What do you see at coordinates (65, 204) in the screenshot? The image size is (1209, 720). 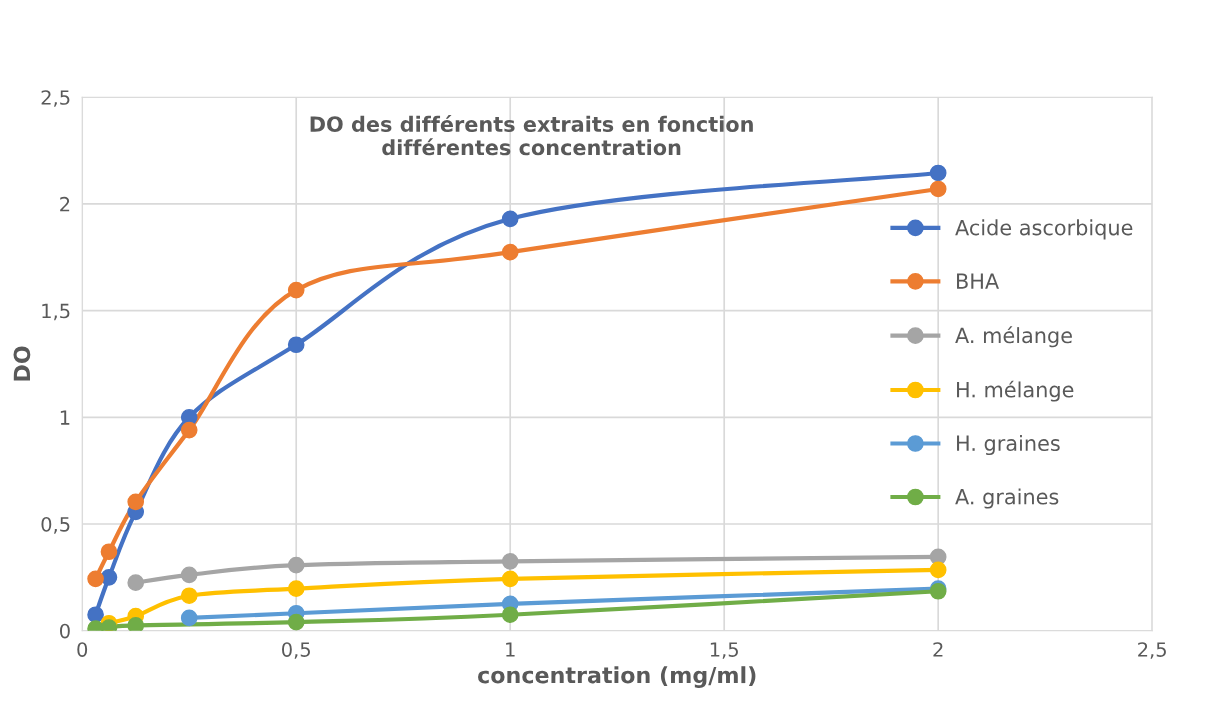 I see `y-tick-label: 2` at bounding box center [65, 204].